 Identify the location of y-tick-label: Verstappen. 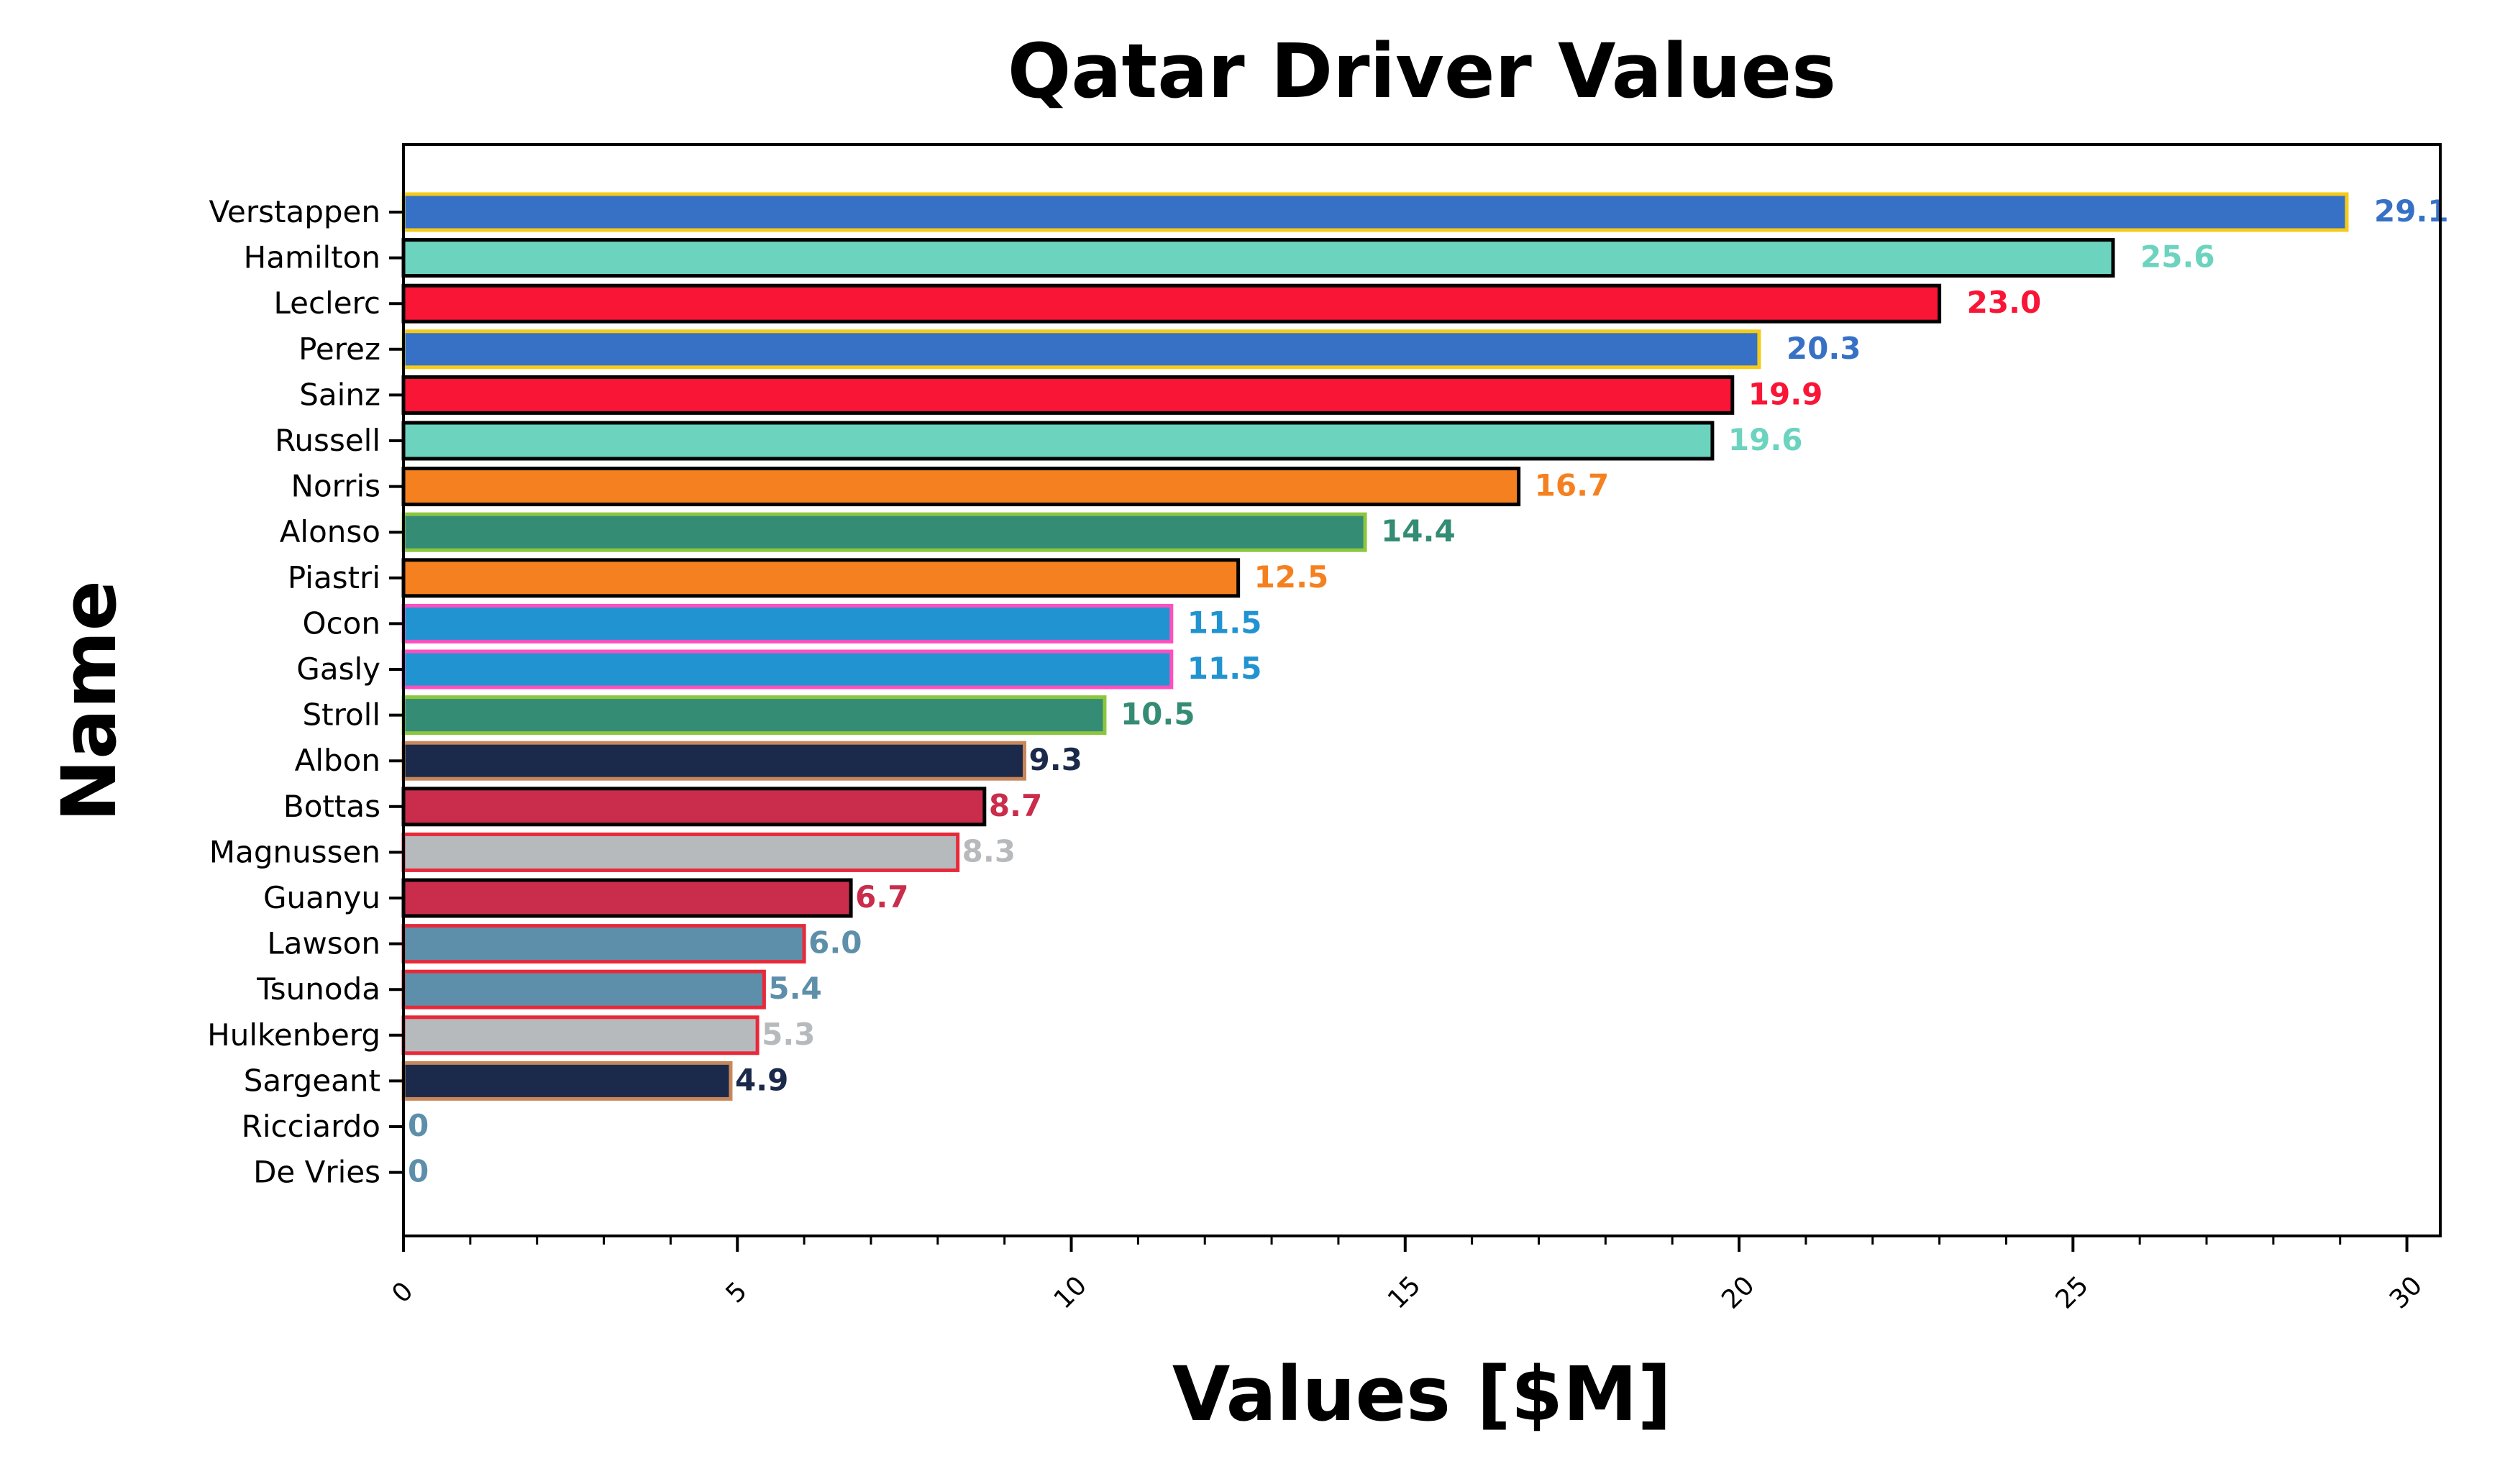
(295, 211).